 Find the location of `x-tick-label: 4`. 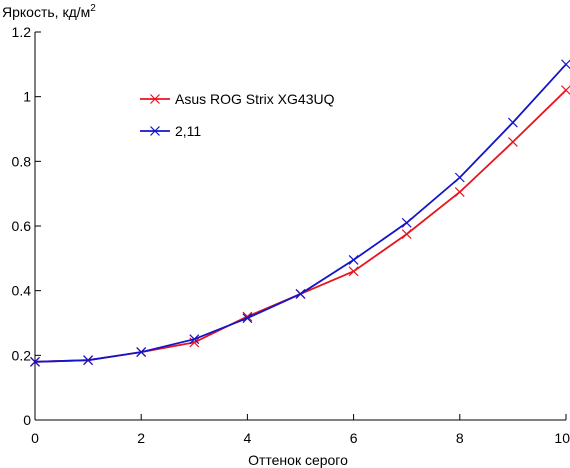

x-tick-label: 4 is located at coordinates (248, 438).